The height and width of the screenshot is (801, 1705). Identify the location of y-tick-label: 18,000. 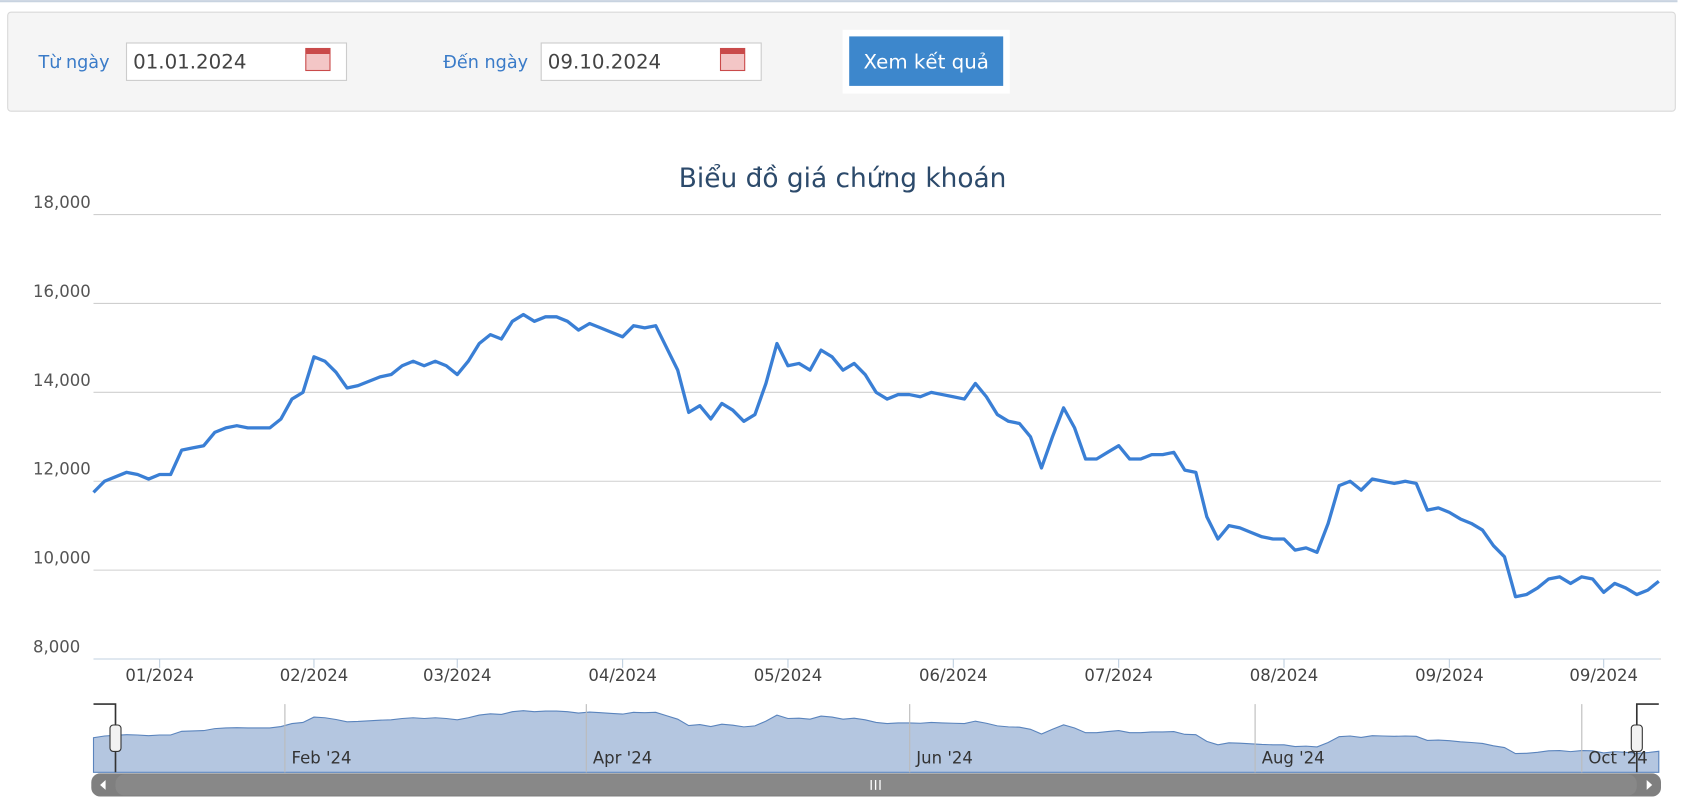
(62, 202).